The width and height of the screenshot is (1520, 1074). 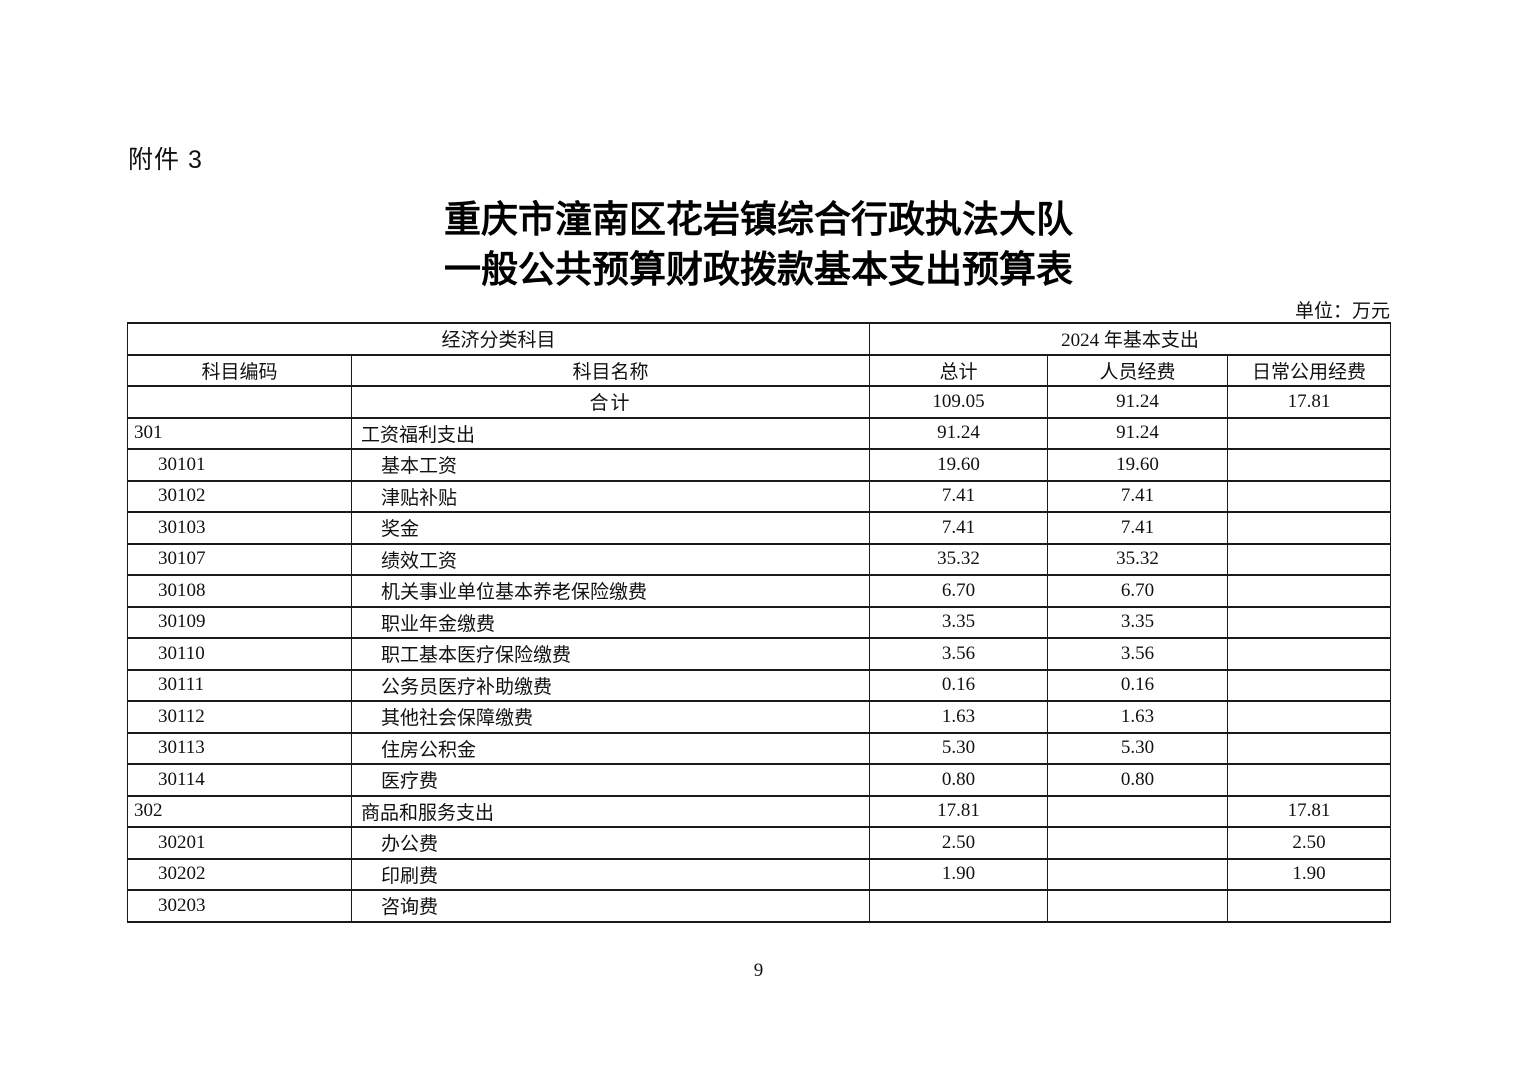 I want to click on header-2024-basic-expenditure: 2024 年基本支出, so click(x=1130, y=339).